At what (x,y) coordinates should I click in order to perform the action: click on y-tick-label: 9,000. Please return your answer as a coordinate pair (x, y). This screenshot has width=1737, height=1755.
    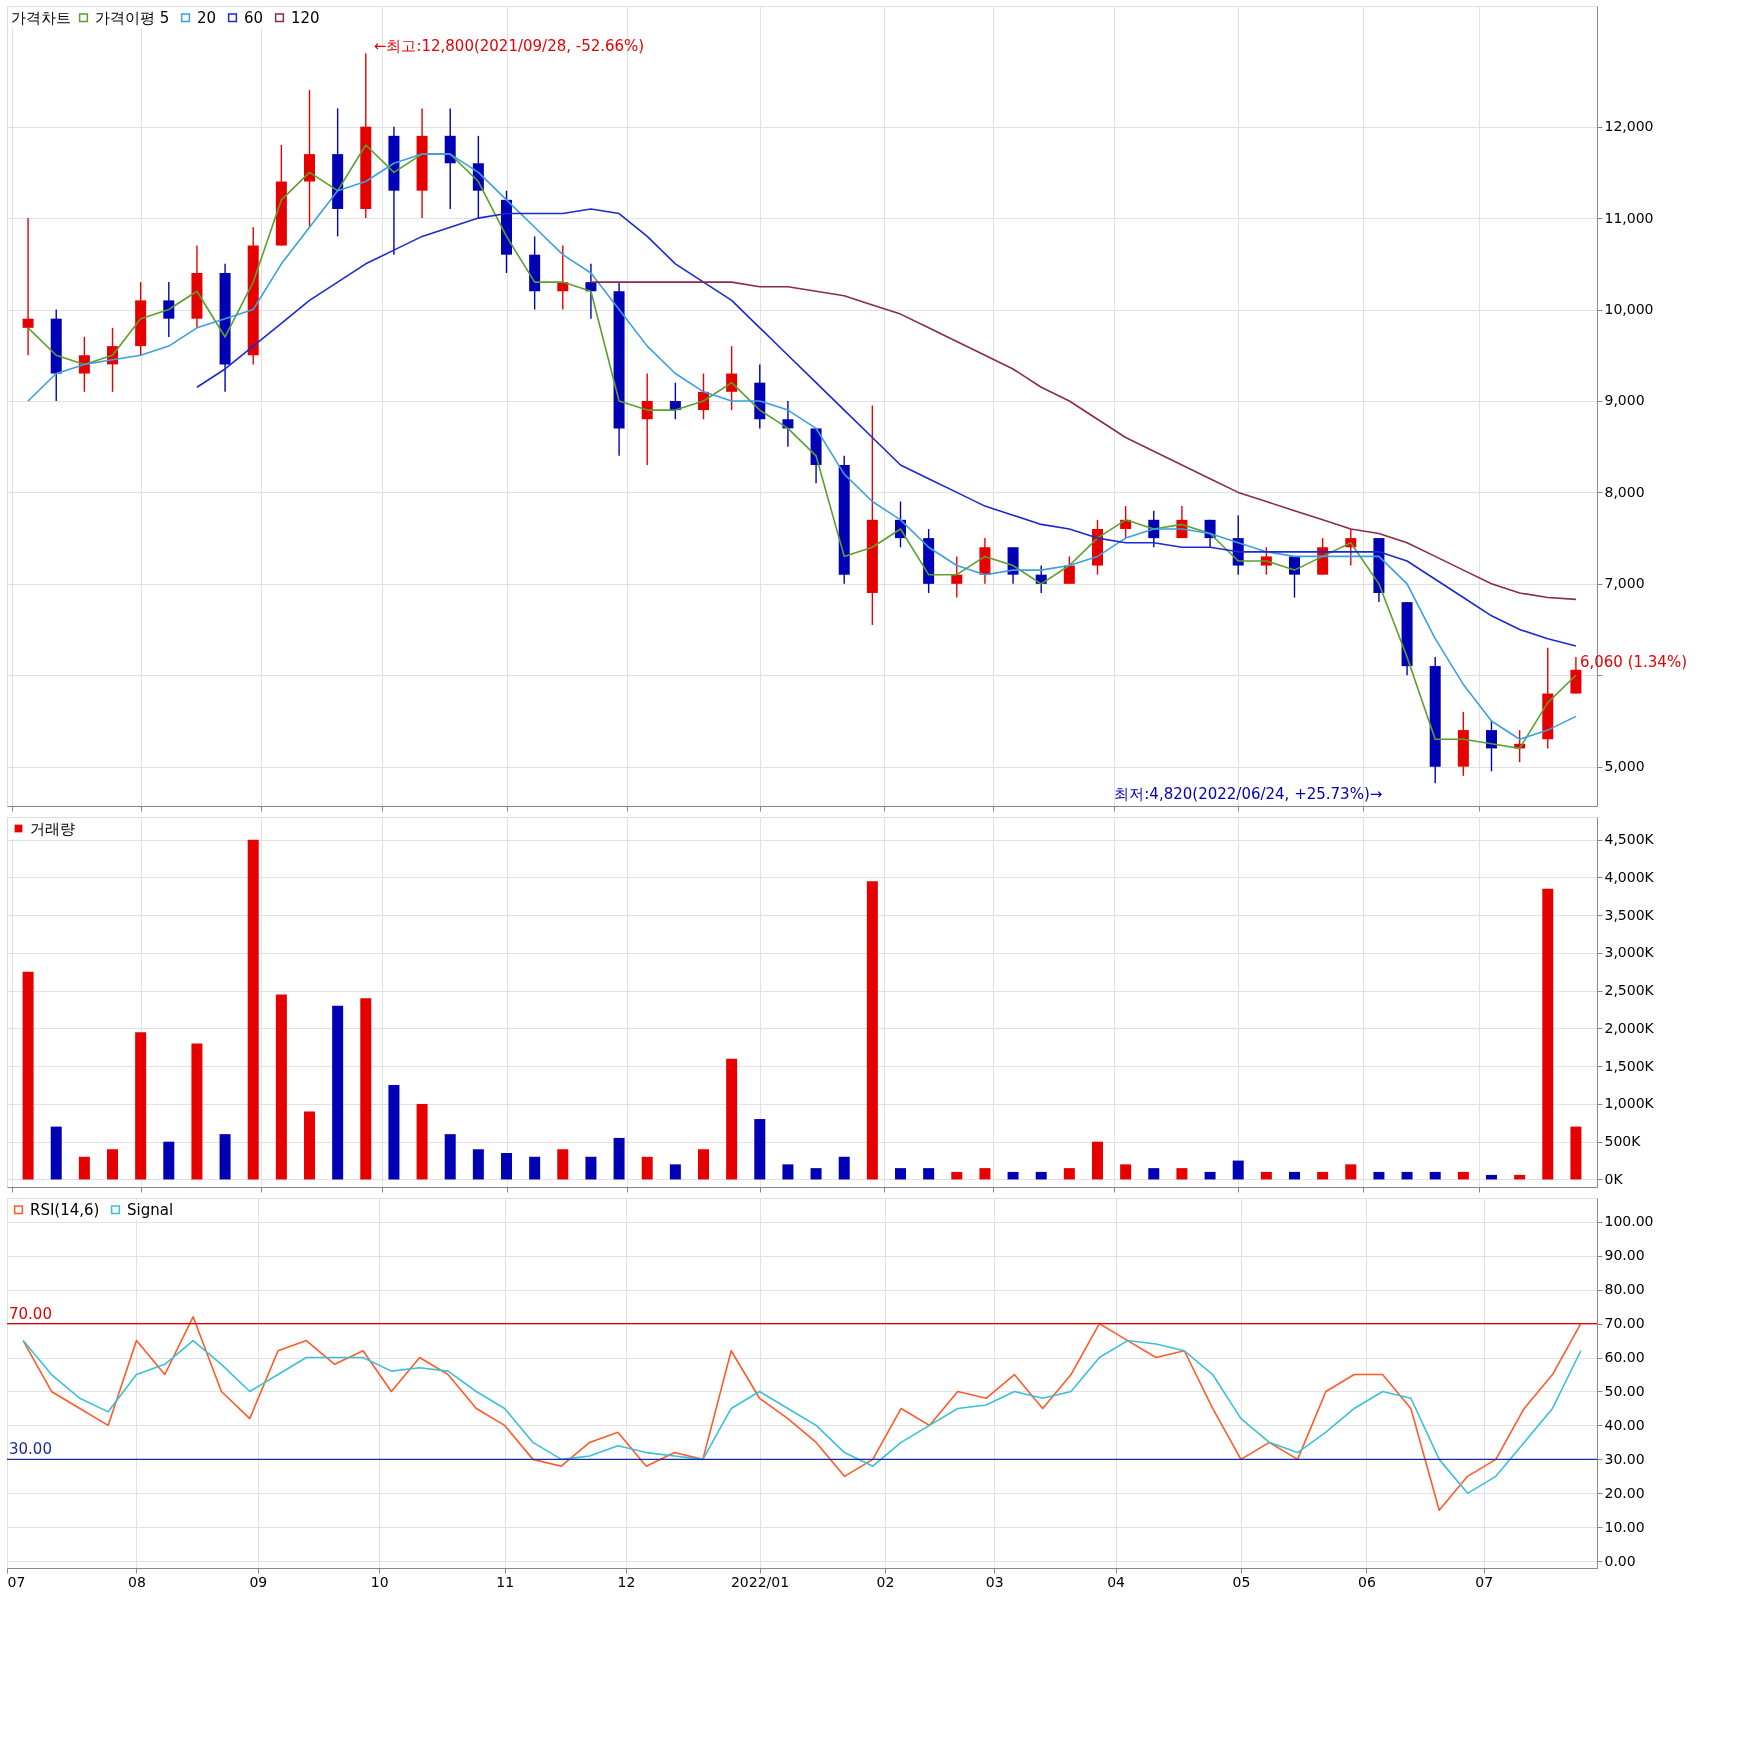
    Looking at the image, I should click on (1624, 400).